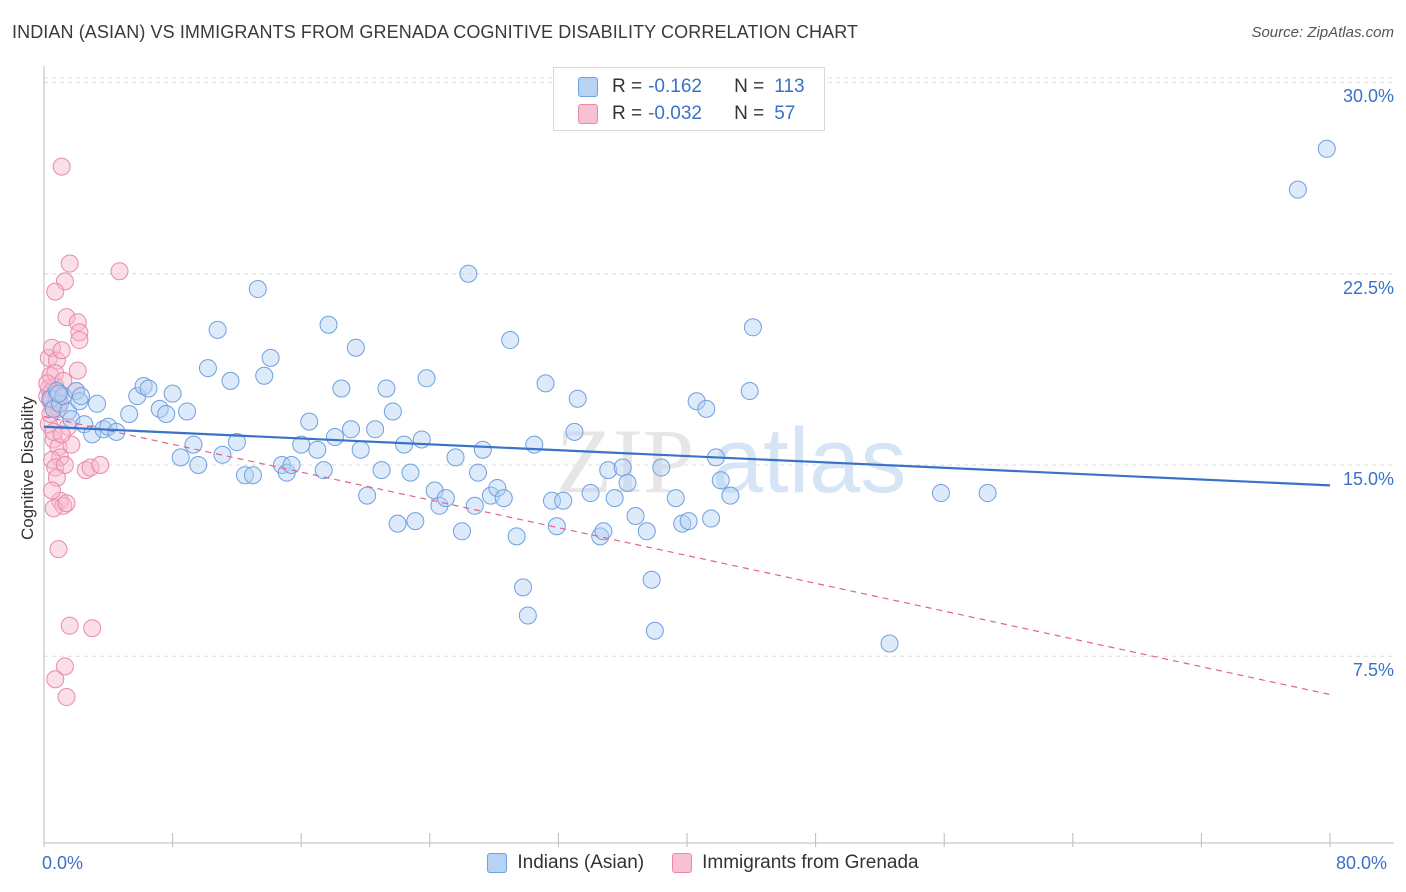 This screenshot has width=1406, height=892. What do you see at coordinates (675, 113) in the screenshot?
I see `r-value: -0.032` at bounding box center [675, 113].